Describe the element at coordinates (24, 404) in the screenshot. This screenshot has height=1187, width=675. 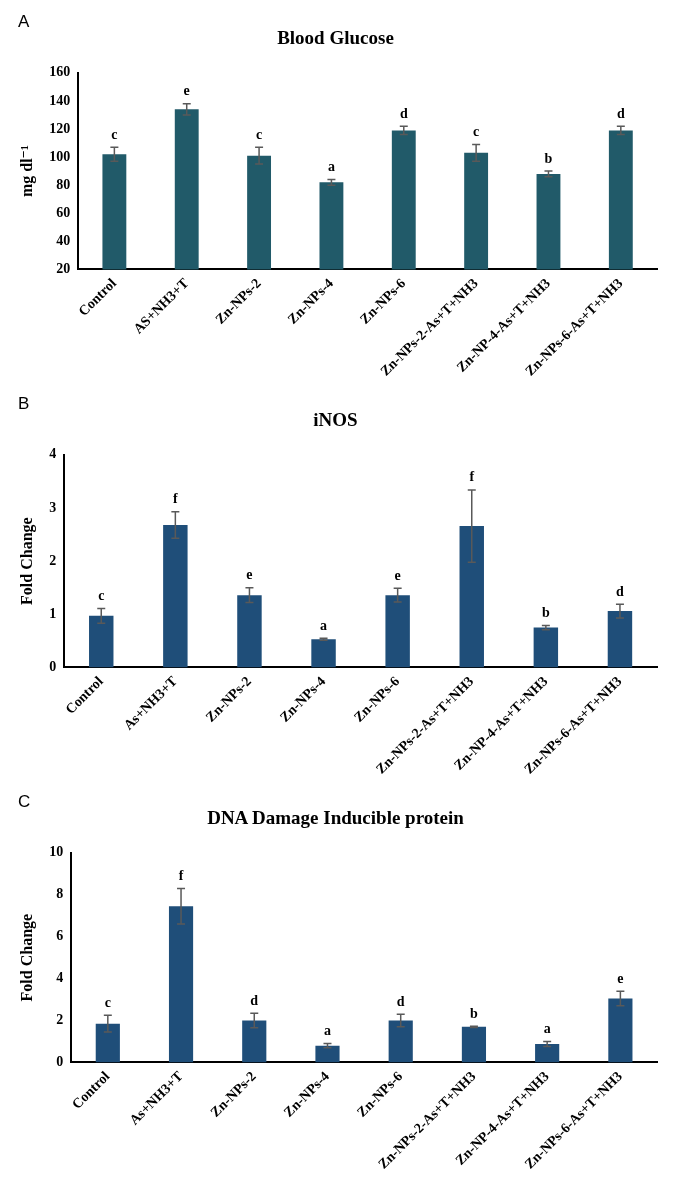
I see `text: B` at that location.